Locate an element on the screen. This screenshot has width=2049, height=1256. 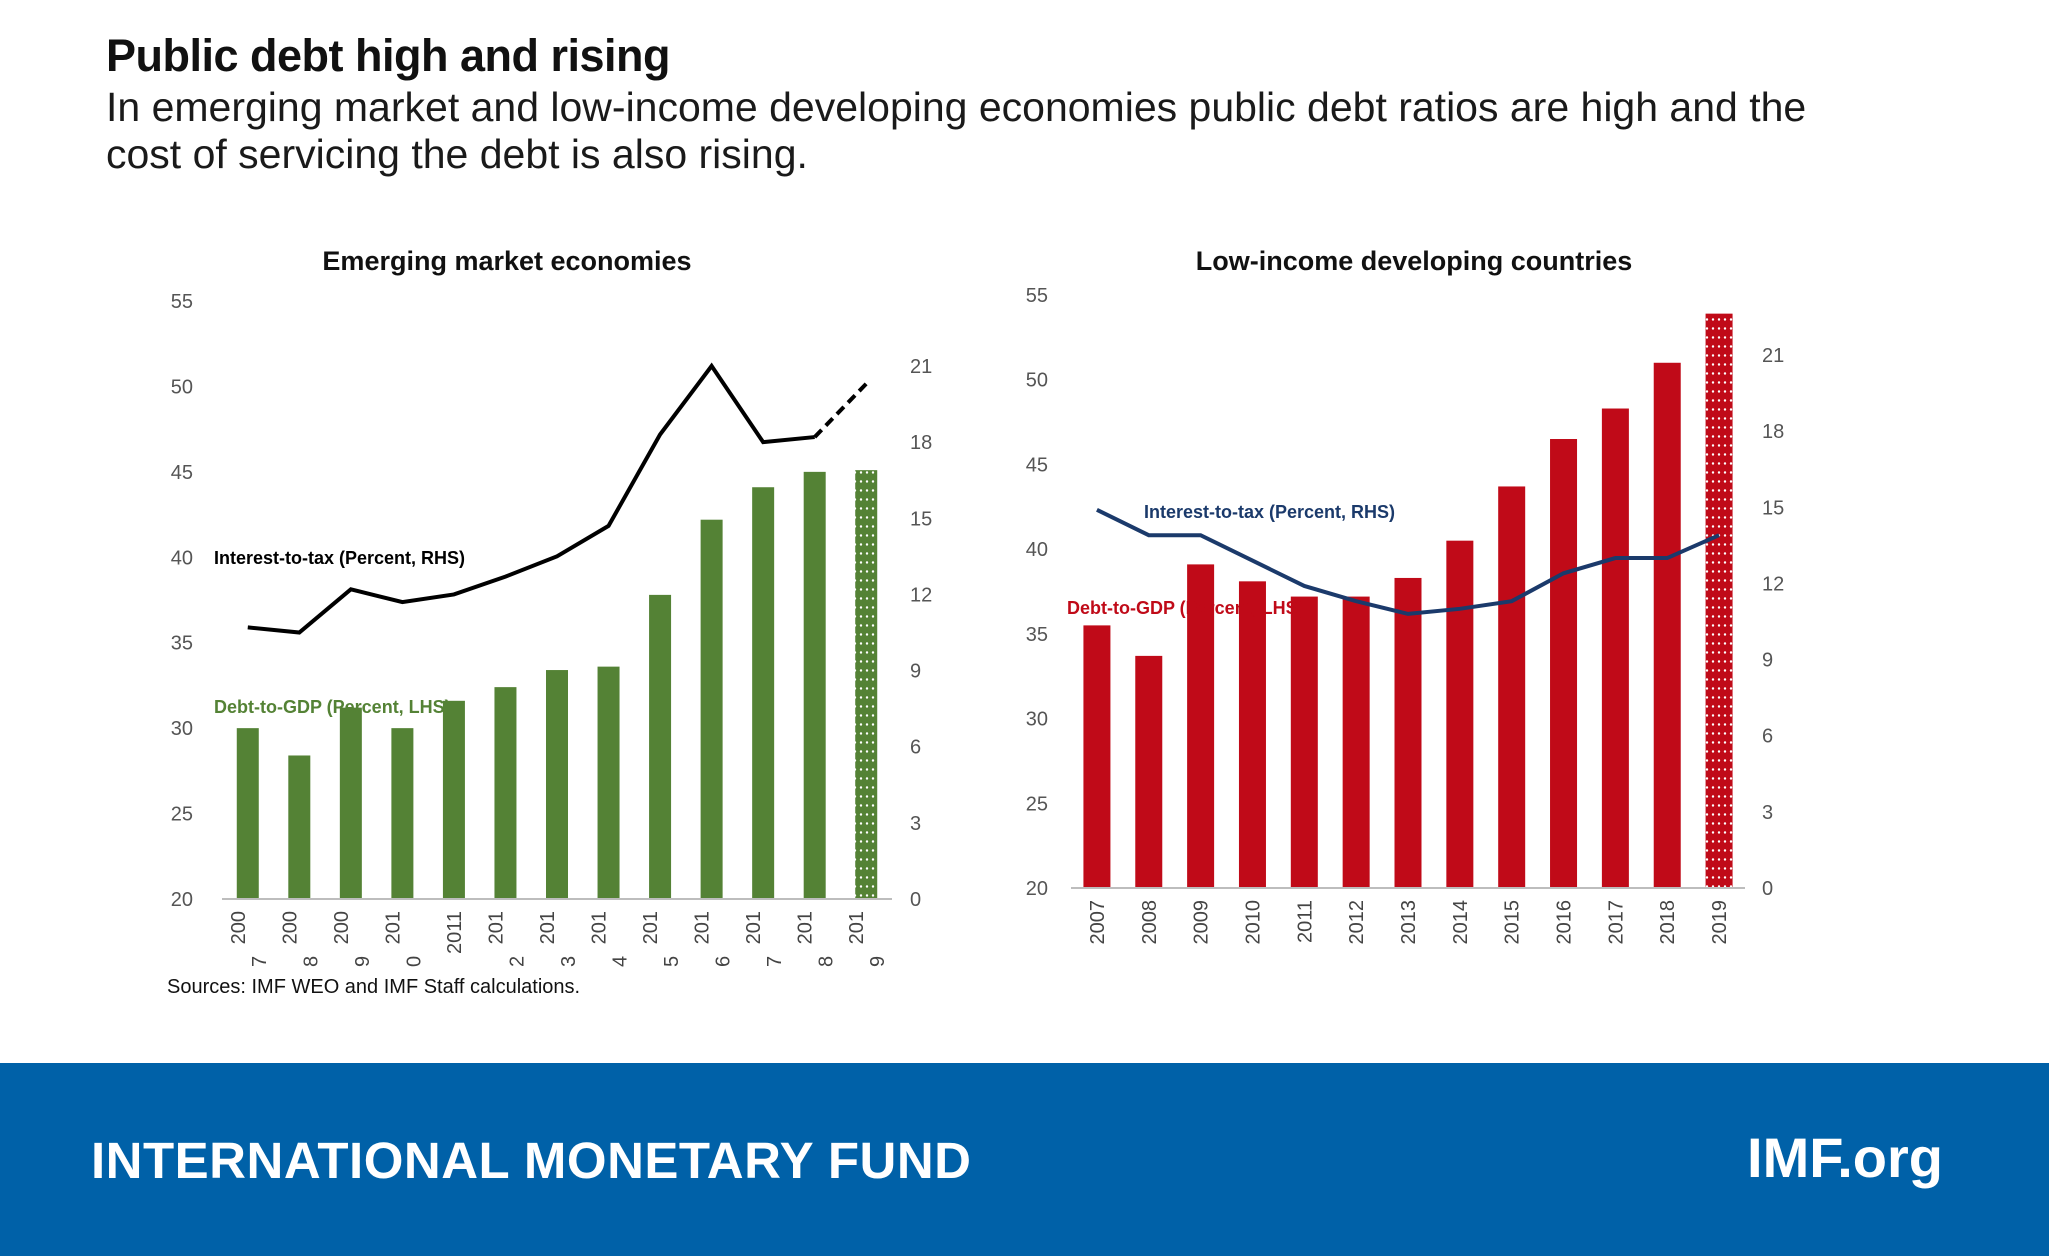
chart-title-low-income: Low-income developing countries is located at coordinates (1414, 261).